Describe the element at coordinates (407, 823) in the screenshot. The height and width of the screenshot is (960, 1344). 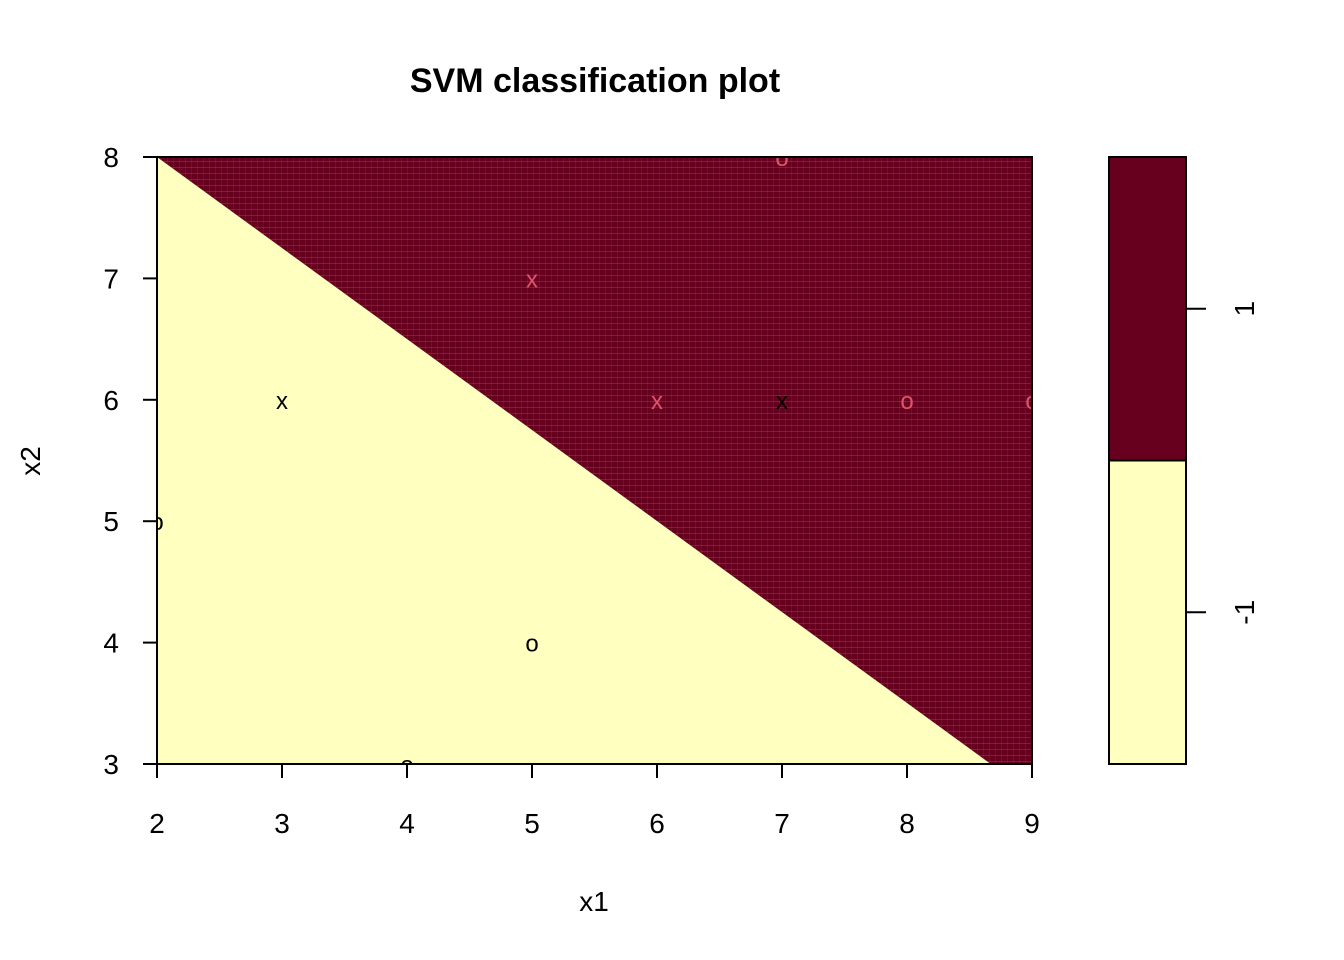
I see `x-tick-label: 4` at that location.